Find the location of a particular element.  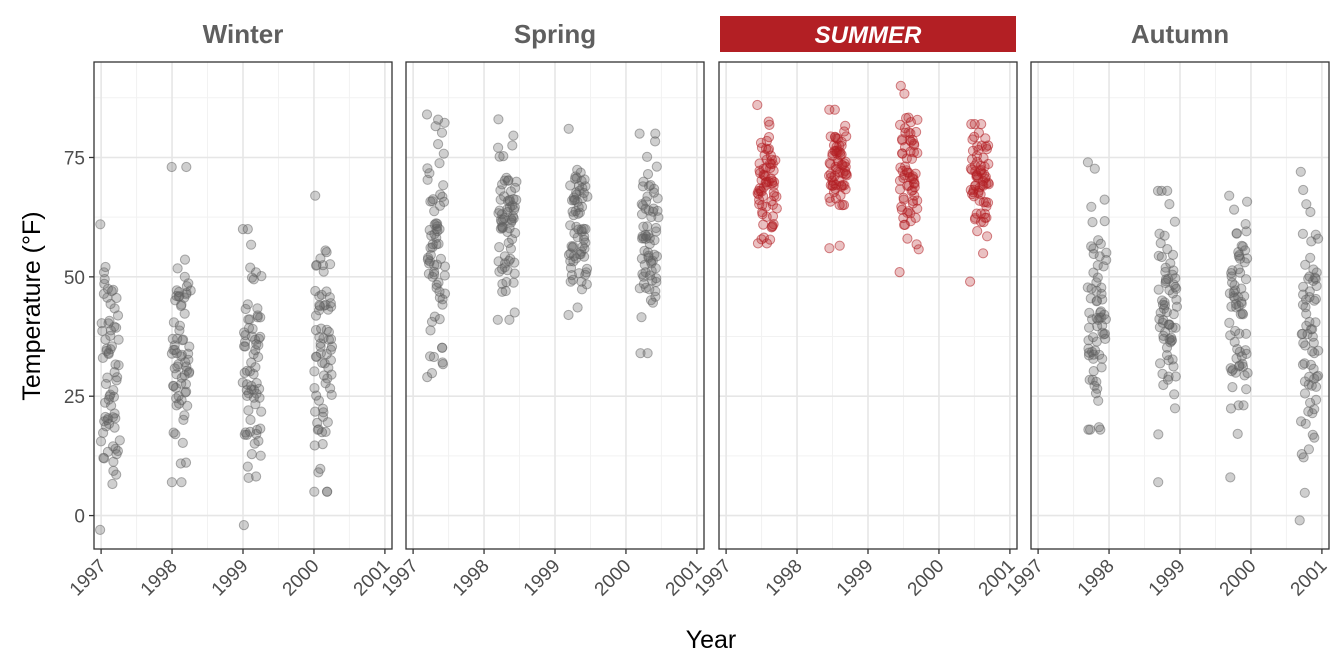

x-tick-label: 2000 is located at coordinates (301, 578).